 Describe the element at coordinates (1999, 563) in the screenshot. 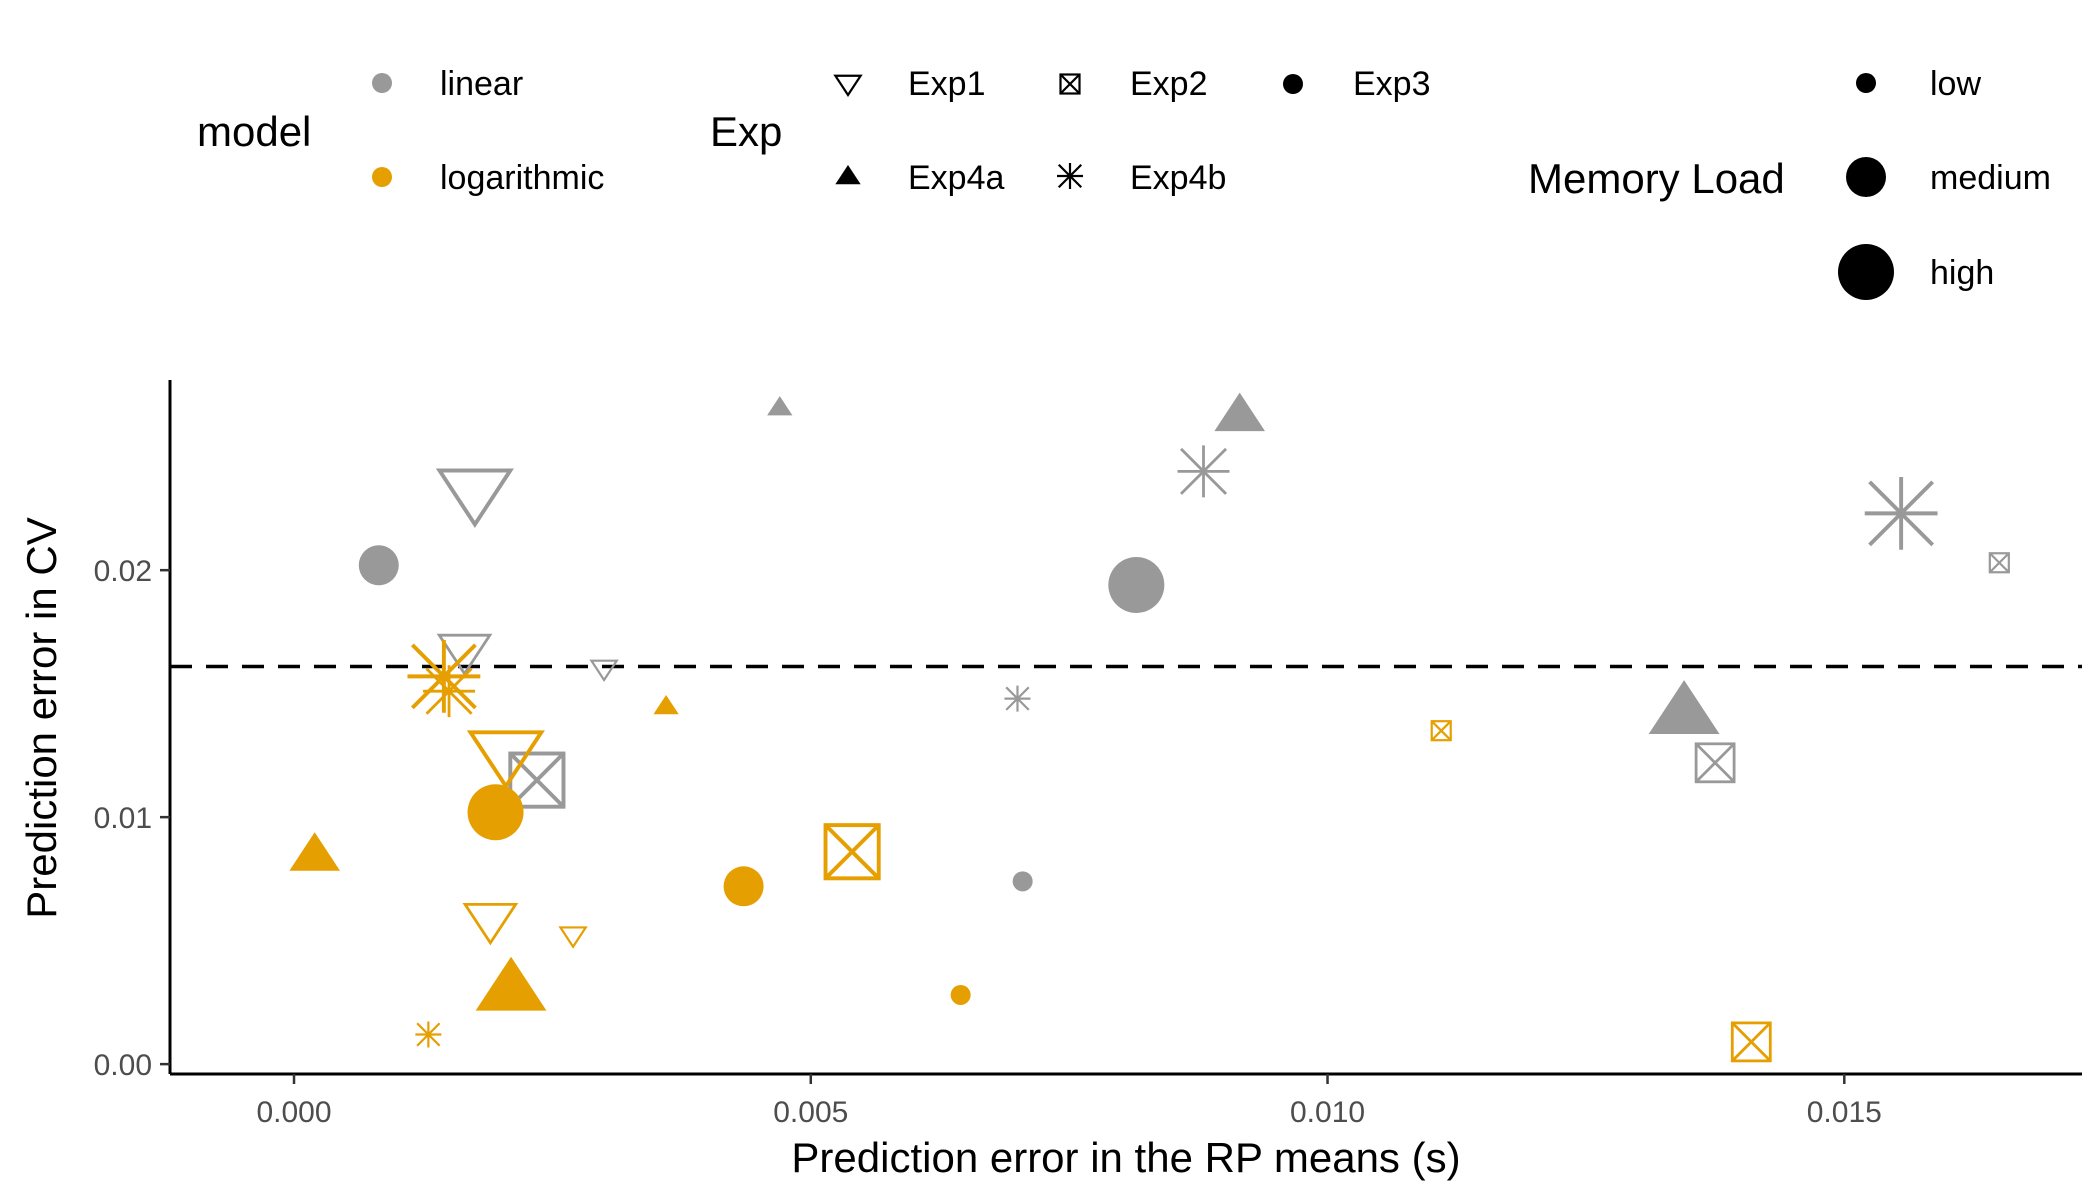

I see `point-linear-exp2-low` at that location.